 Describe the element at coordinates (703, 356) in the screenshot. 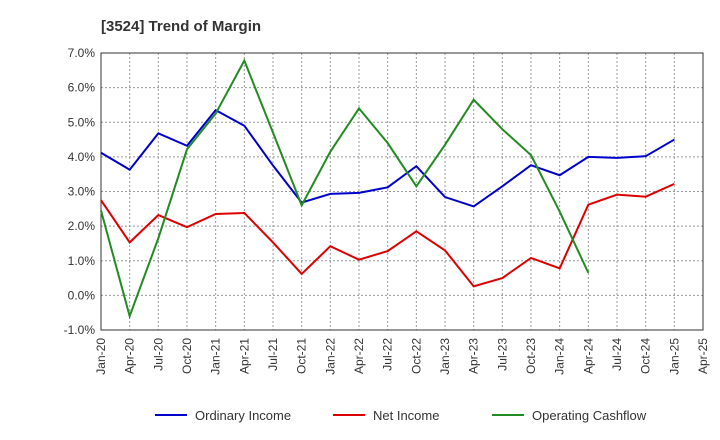

I see `x-tick-label: Apr-25` at that location.